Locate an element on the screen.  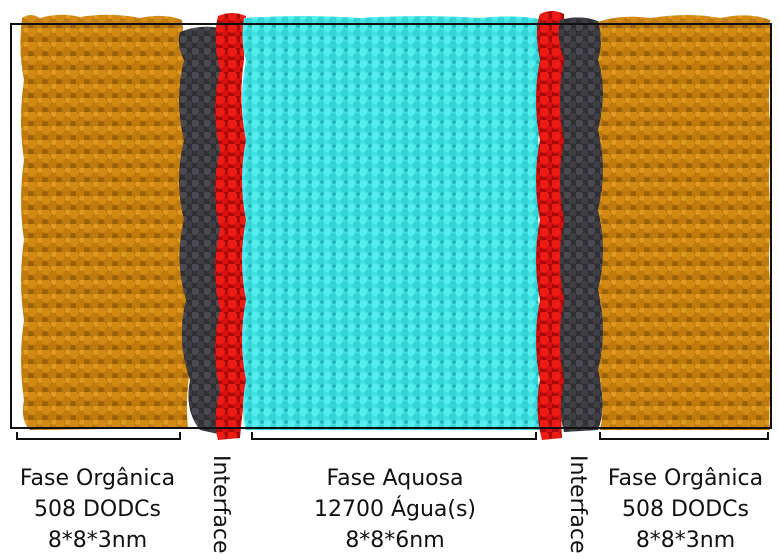
left-organic-label: Fase Orgânica 508 DODCs 8*8*3nm is located at coordinates (97, 509).